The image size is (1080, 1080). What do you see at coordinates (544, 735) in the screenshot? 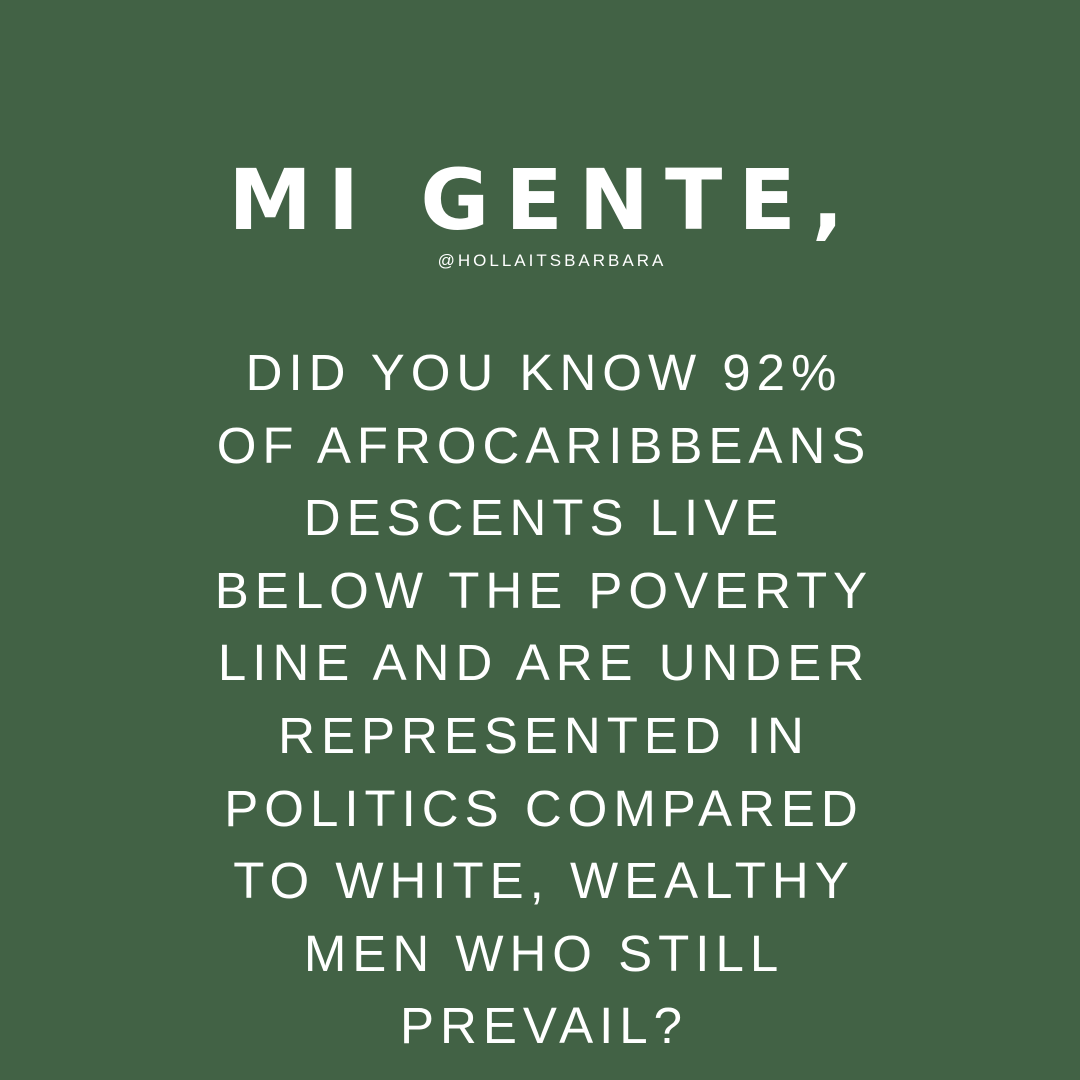
I see `body-line: REPRESENTED IN` at bounding box center [544, 735].